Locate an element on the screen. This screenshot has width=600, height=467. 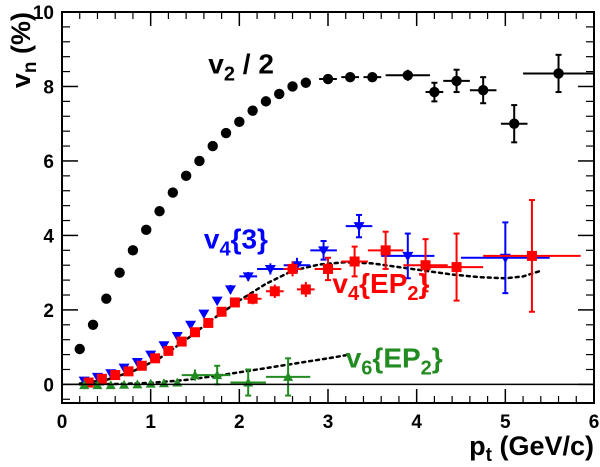
series-label: v6{EP2} is located at coordinates (394, 361).